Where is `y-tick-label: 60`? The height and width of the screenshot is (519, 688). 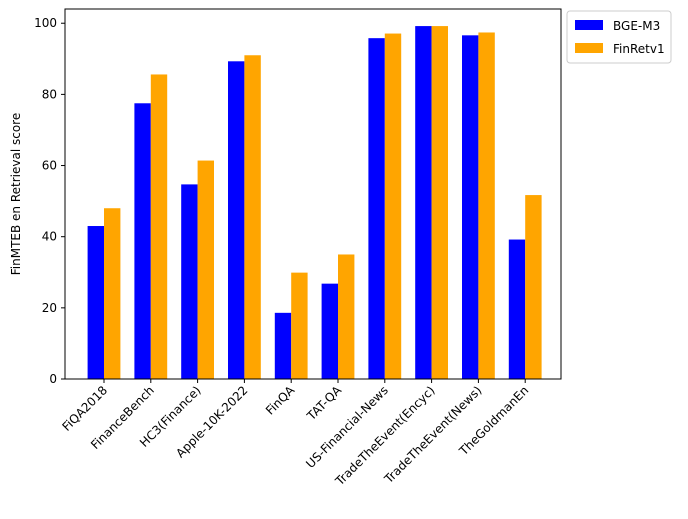 y-tick-label: 60 is located at coordinates (49, 166).